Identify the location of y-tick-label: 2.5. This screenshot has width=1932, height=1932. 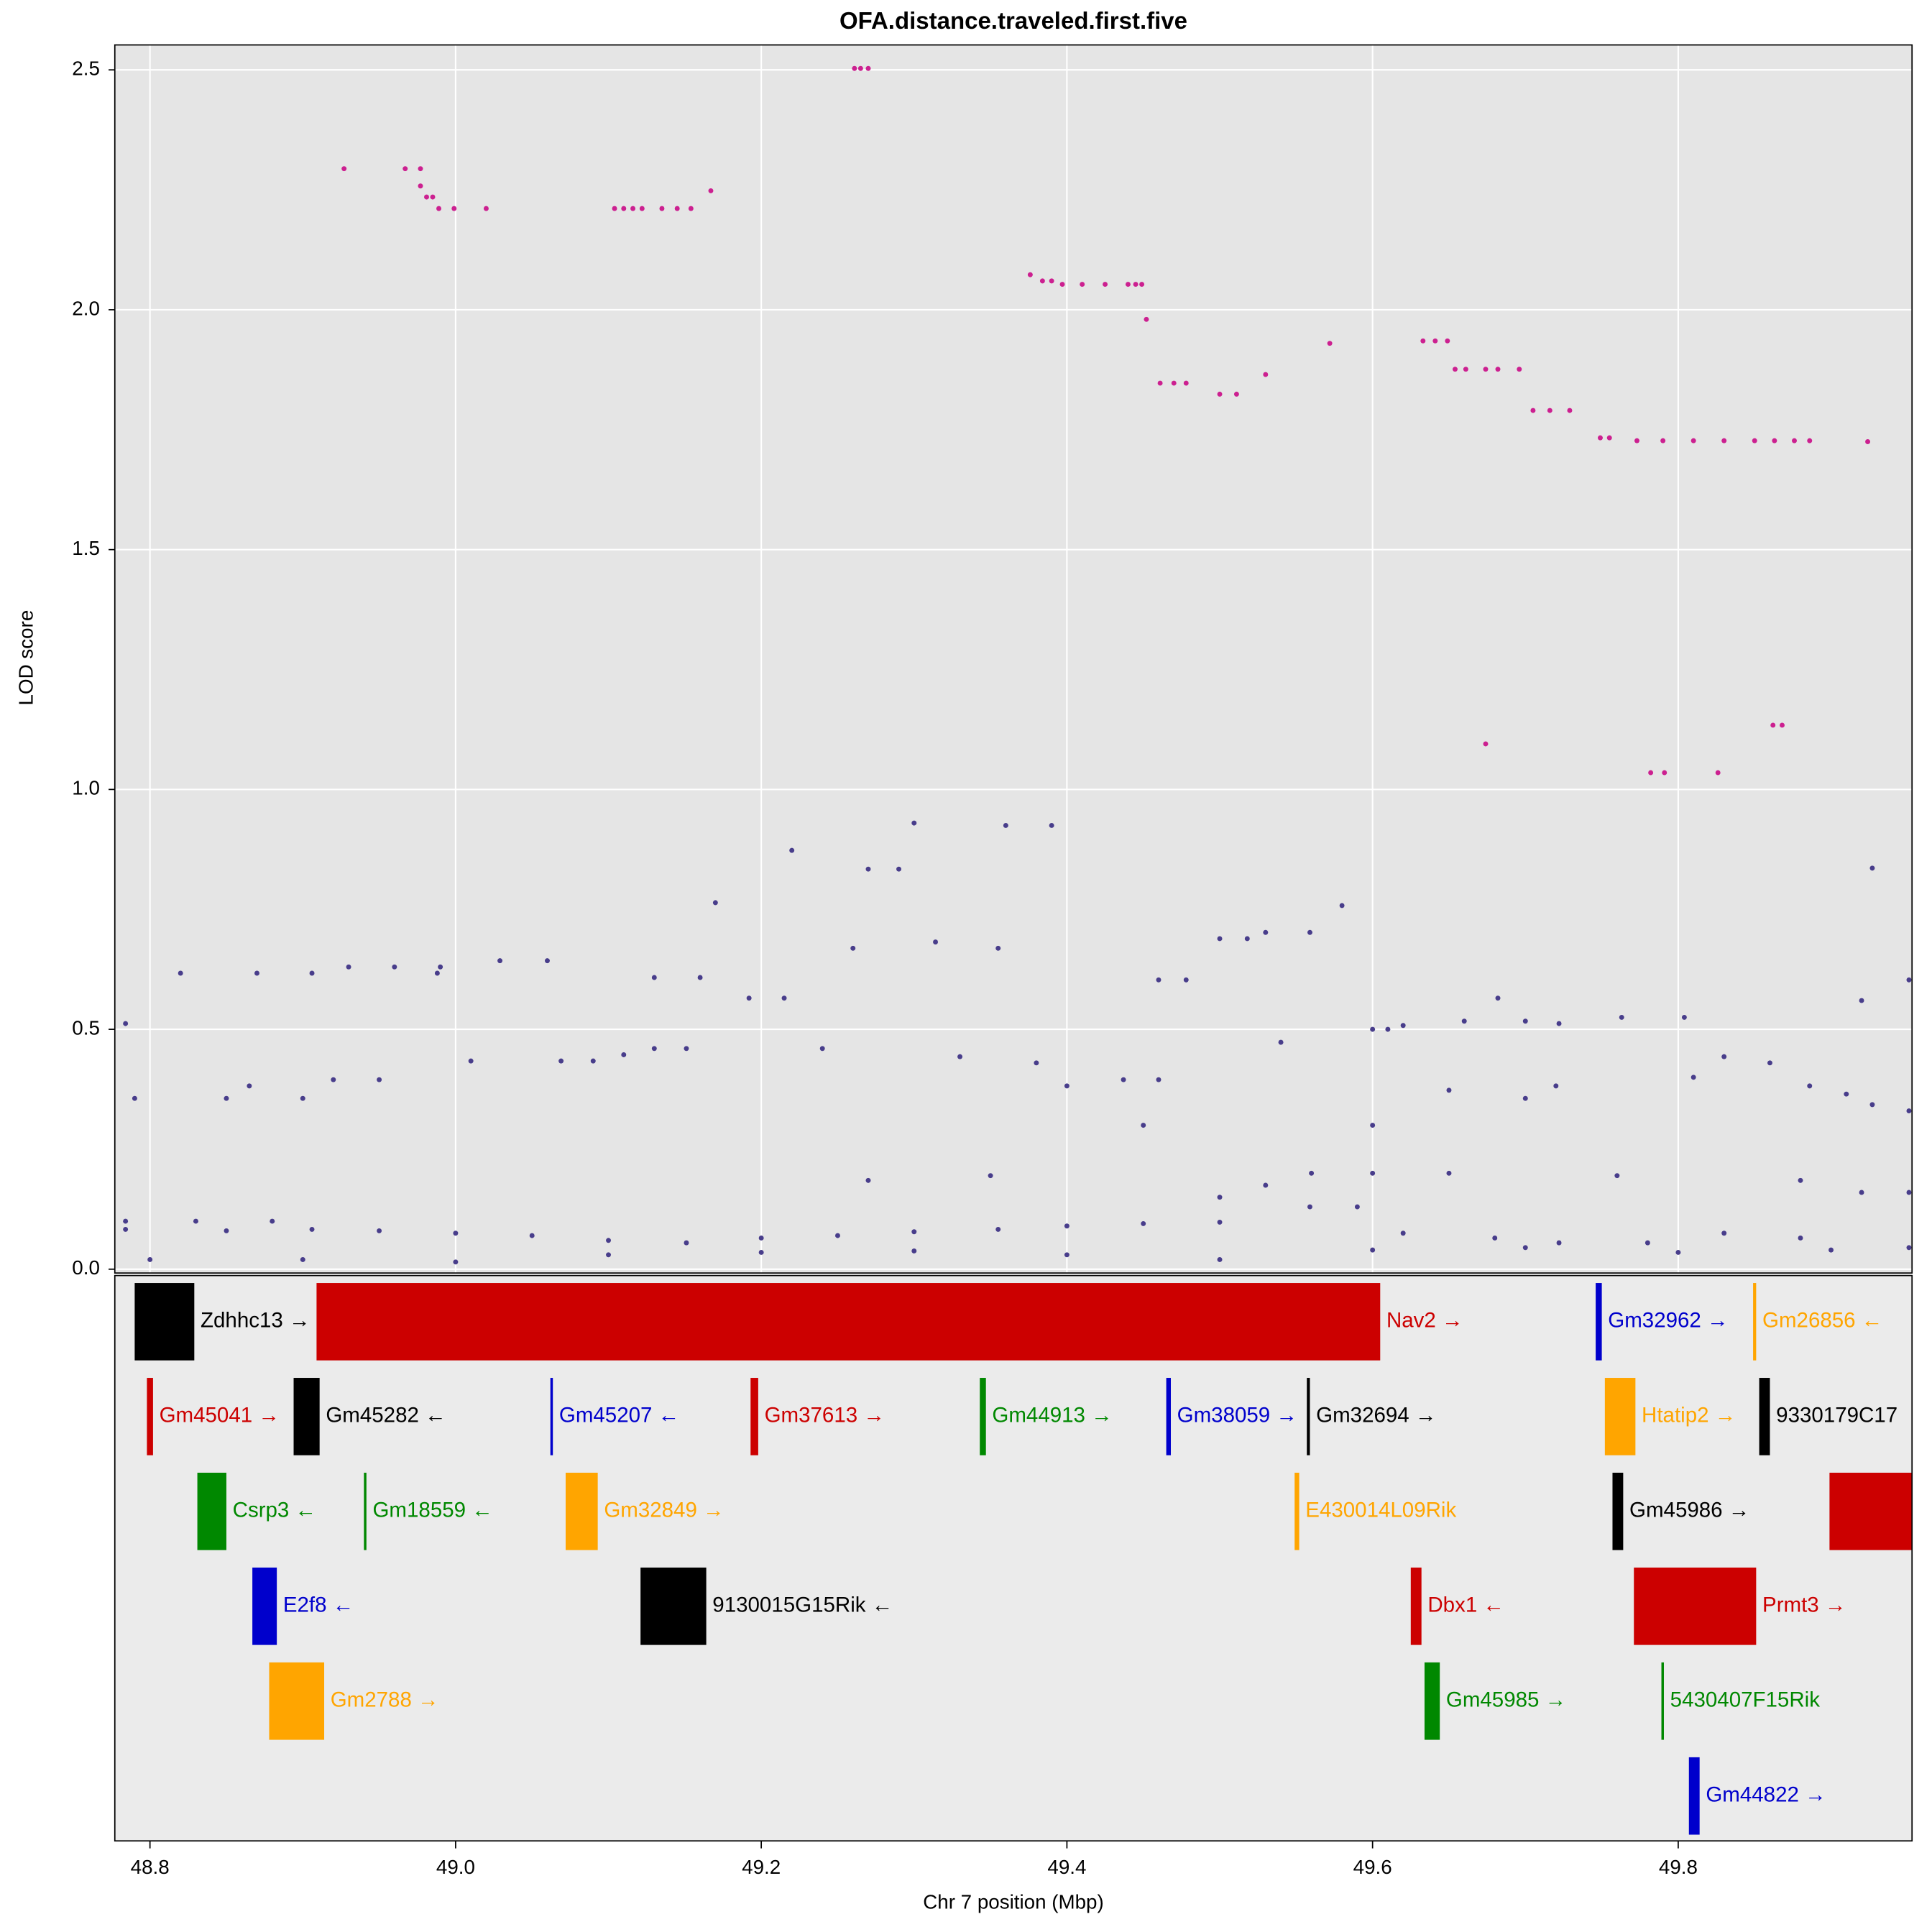
(86, 69).